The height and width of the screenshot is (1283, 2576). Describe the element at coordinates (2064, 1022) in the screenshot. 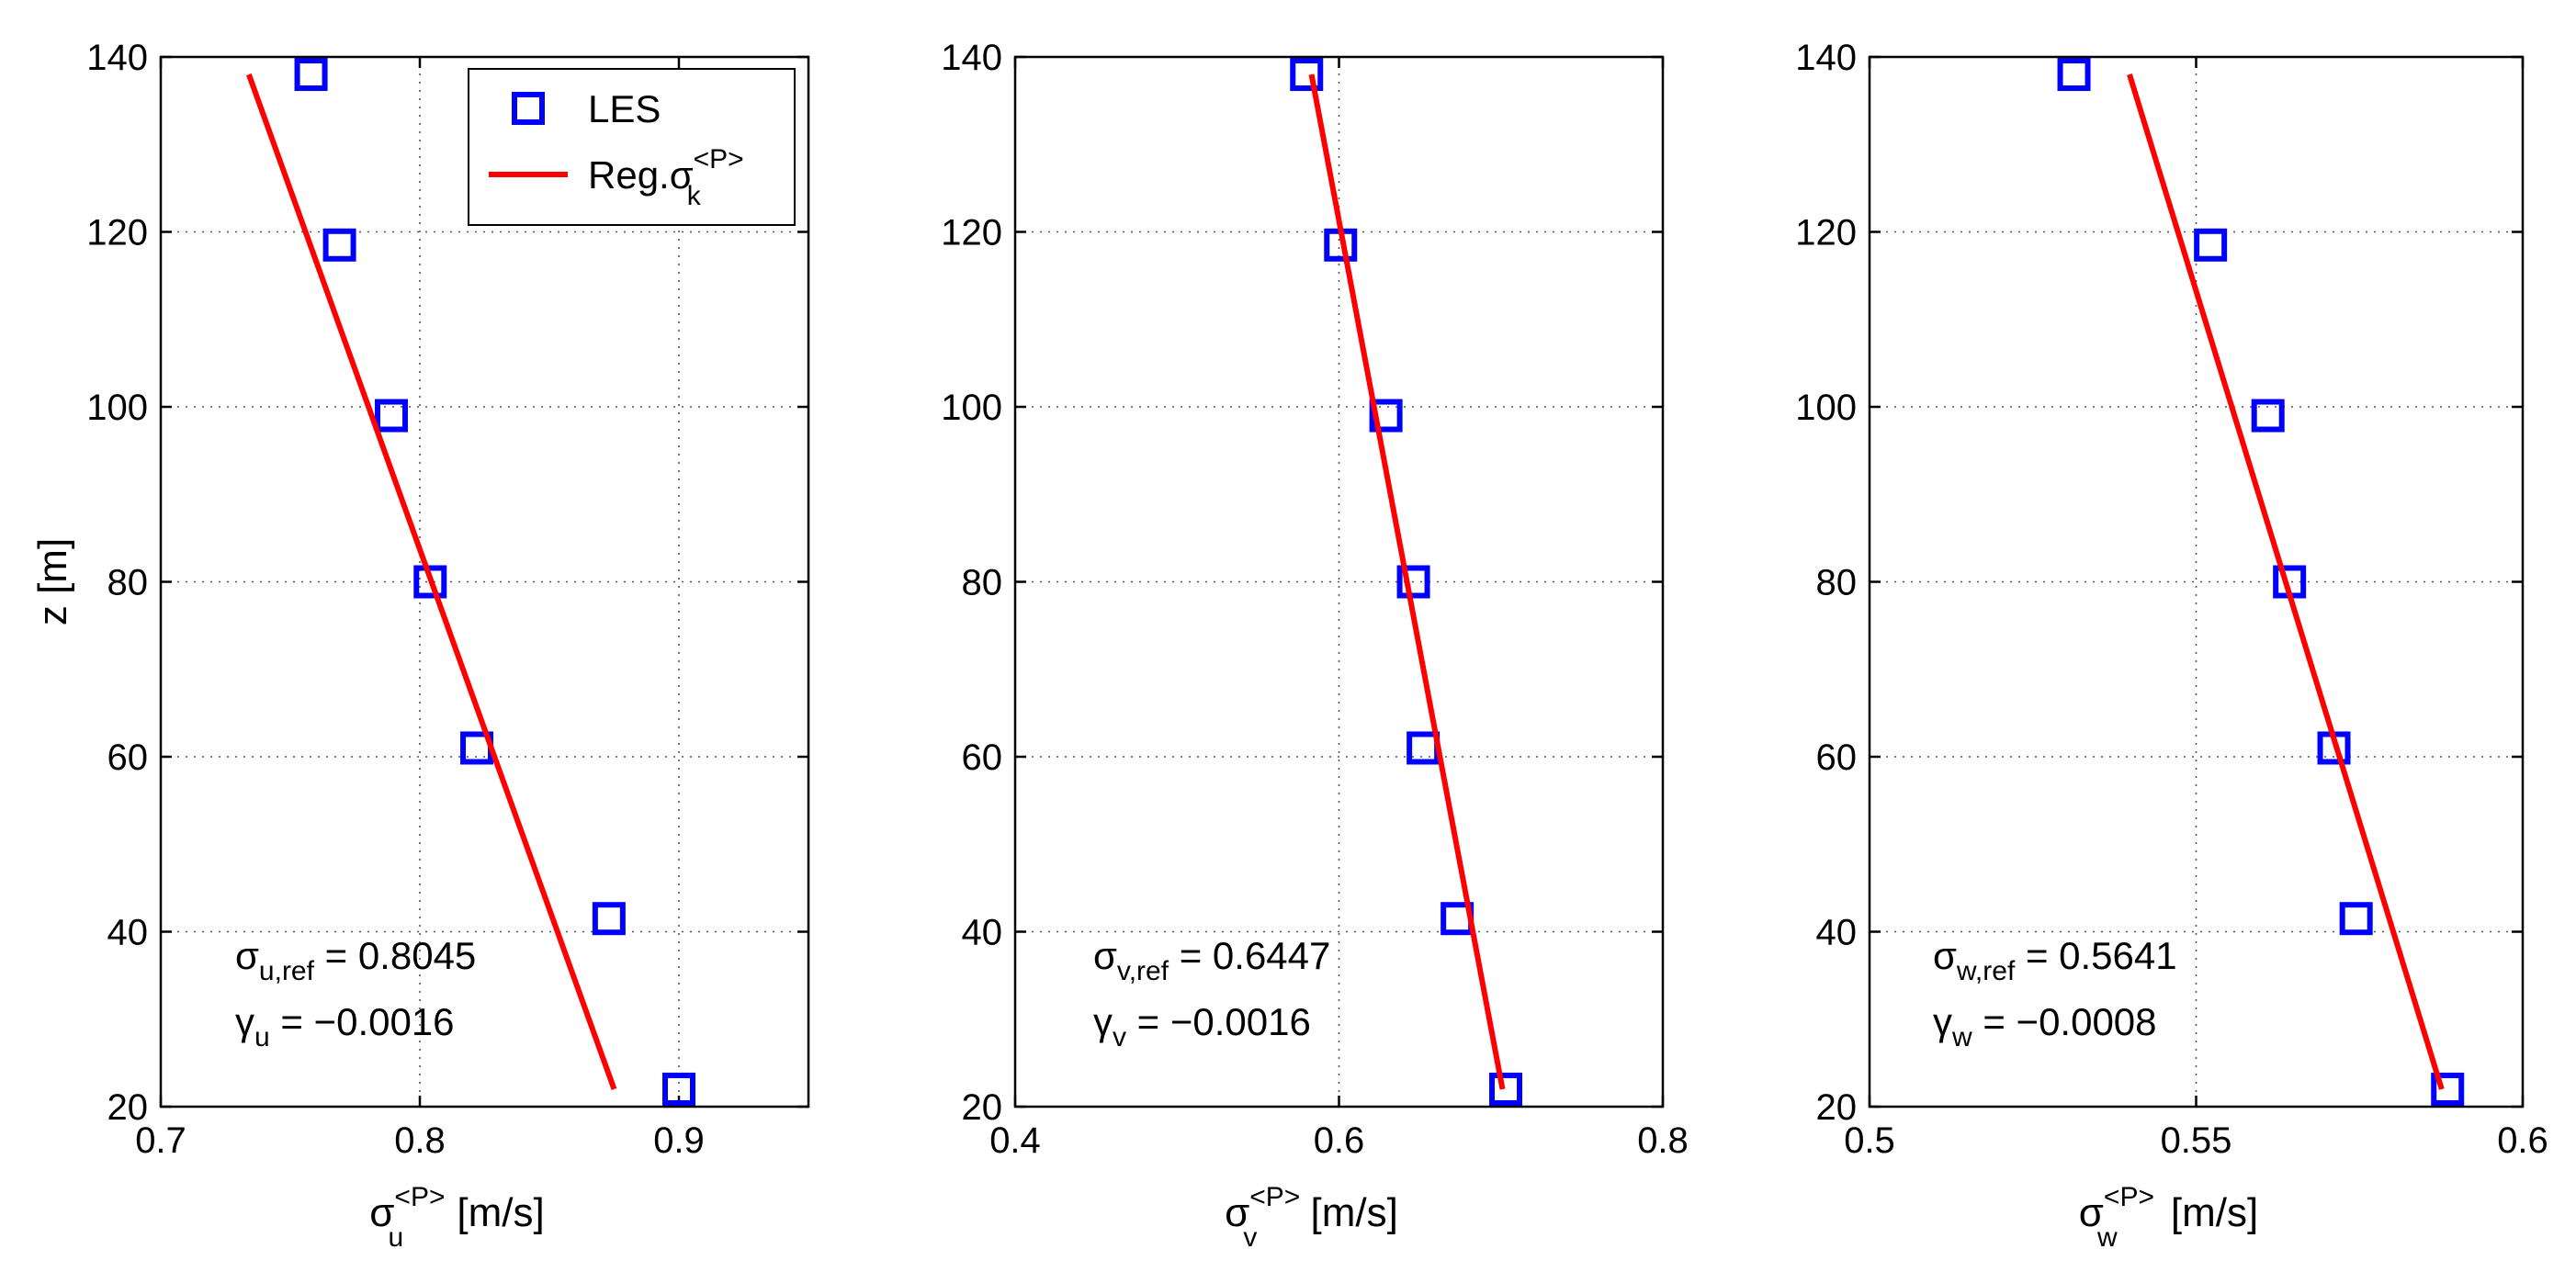

I see `gamma-value: = −0.0008` at that location.